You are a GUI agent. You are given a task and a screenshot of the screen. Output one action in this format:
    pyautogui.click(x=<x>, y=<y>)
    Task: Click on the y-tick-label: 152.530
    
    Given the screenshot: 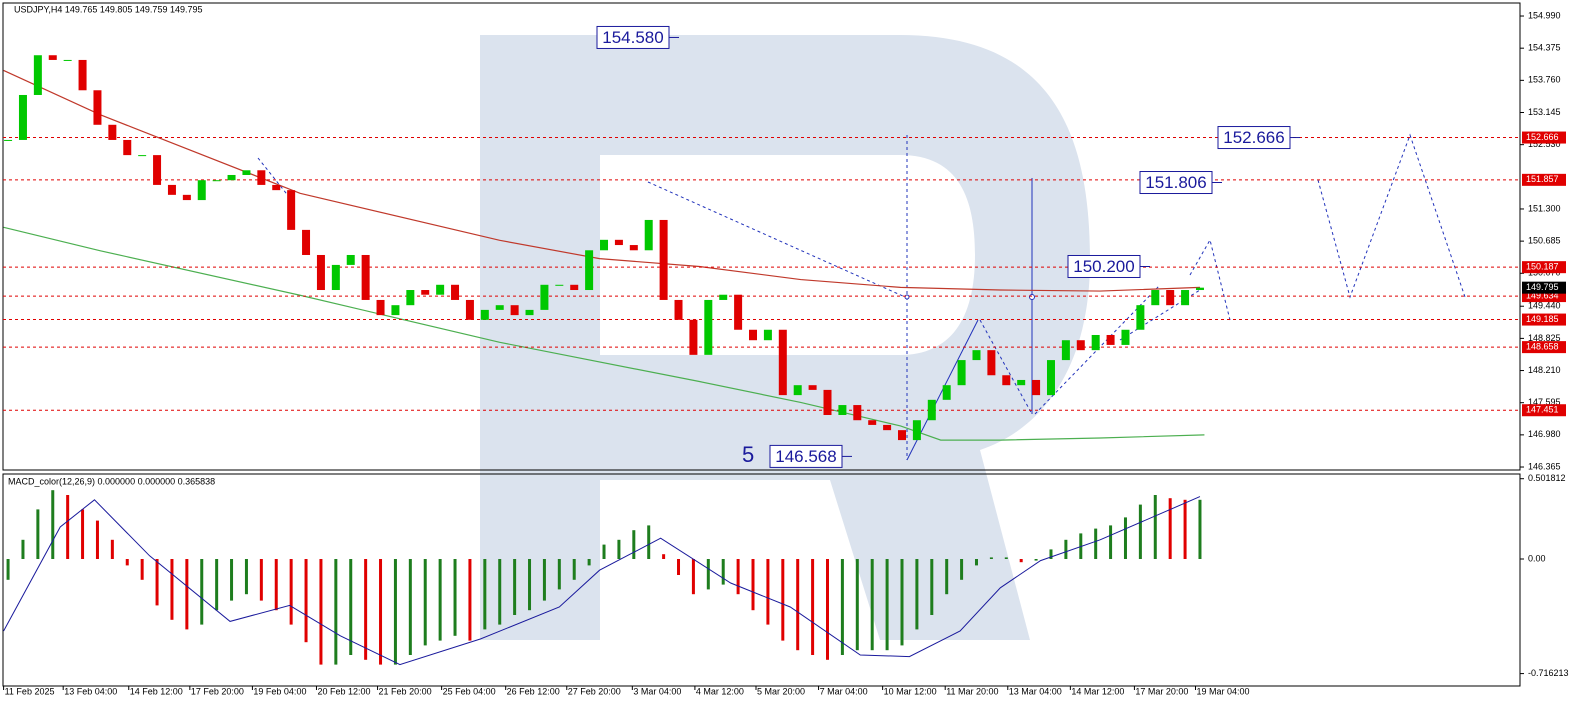 What is the action you would take?
    pyautogui.click(x=1544, y=144)
    